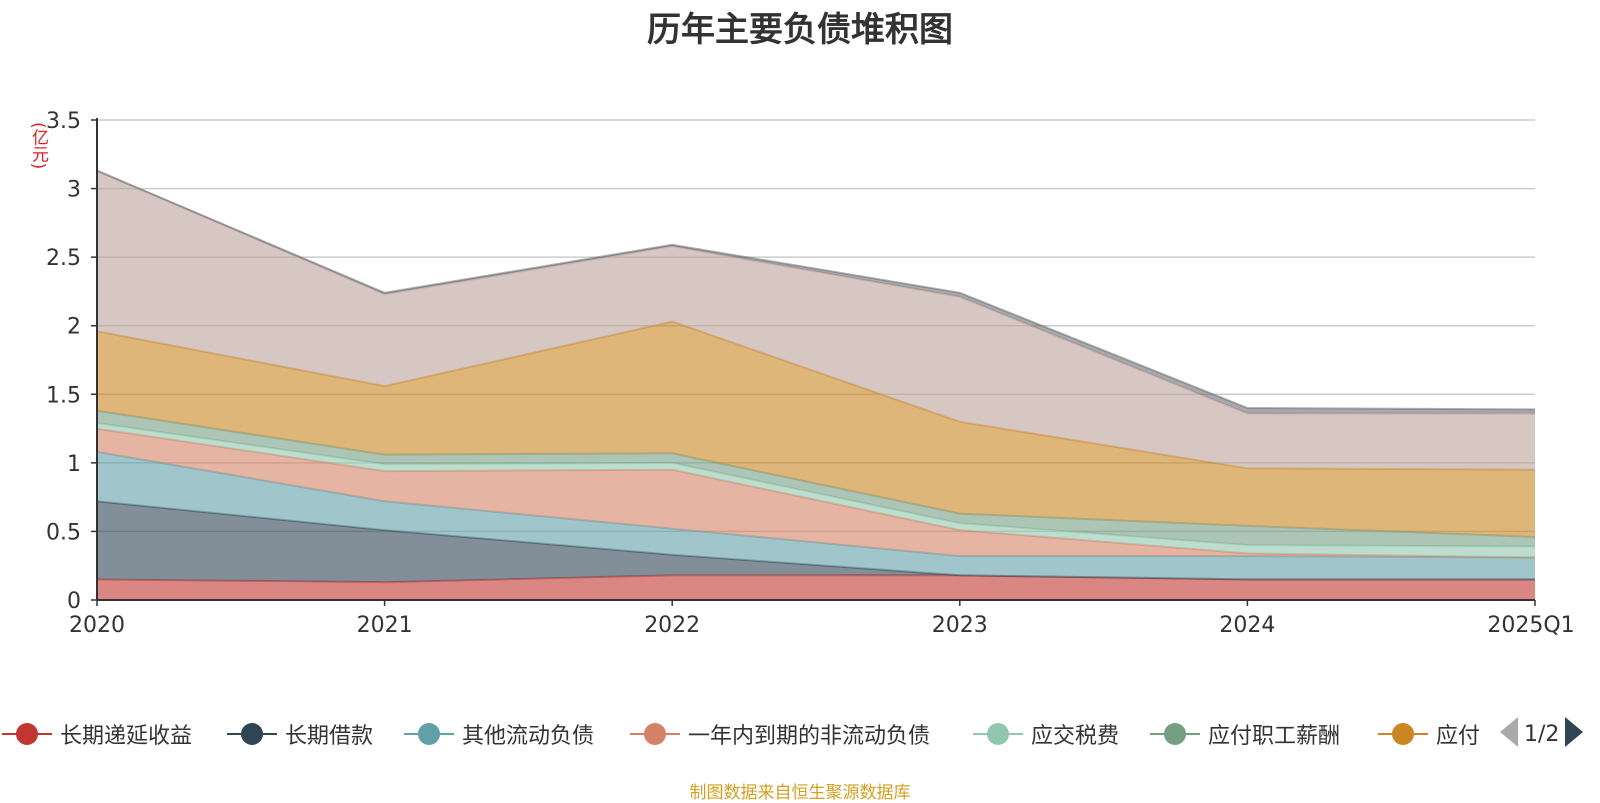 The image size is (1600, 803). I want to click on y-tick-label: 1.5, so click(63, 395).